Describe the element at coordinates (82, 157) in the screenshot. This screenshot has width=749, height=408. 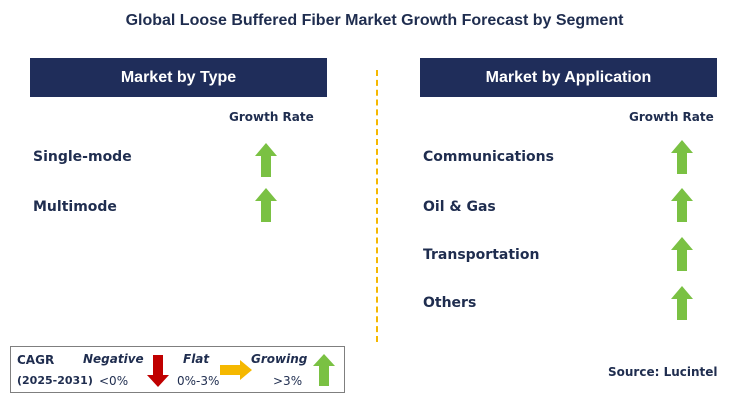
I see `segment-label-single-mode: Single-mode` at that location.